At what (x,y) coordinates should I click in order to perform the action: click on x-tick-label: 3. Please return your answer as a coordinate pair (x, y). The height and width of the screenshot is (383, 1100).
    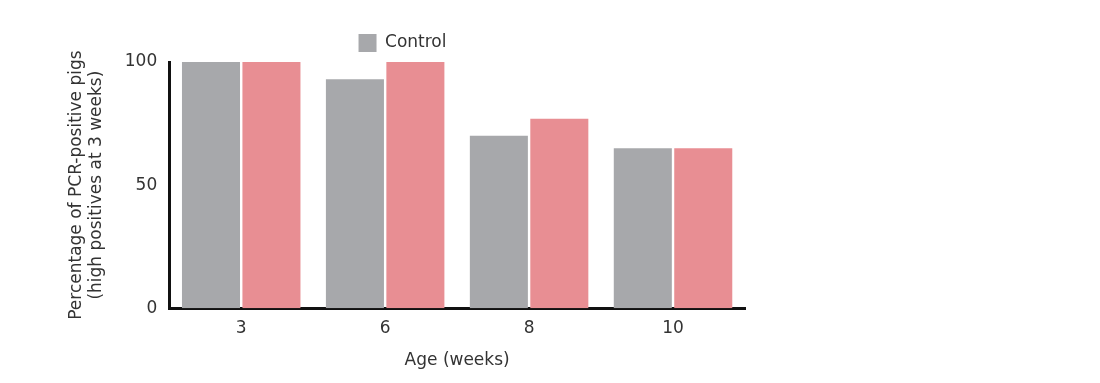
    Looking at the image, I should click on (241, 326).